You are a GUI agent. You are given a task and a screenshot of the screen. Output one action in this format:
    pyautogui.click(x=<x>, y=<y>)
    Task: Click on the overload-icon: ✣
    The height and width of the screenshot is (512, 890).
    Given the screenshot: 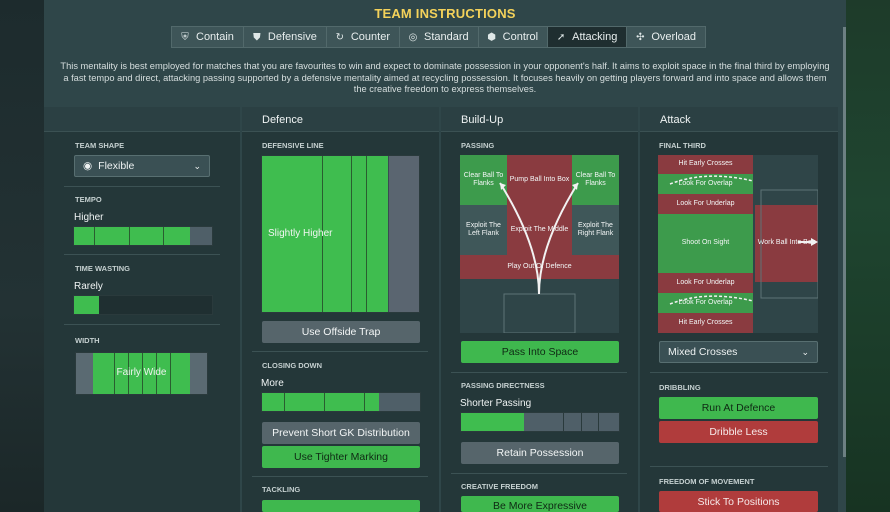 What is the action you would take?
    pyautogui.click(x=640, y=37)
    